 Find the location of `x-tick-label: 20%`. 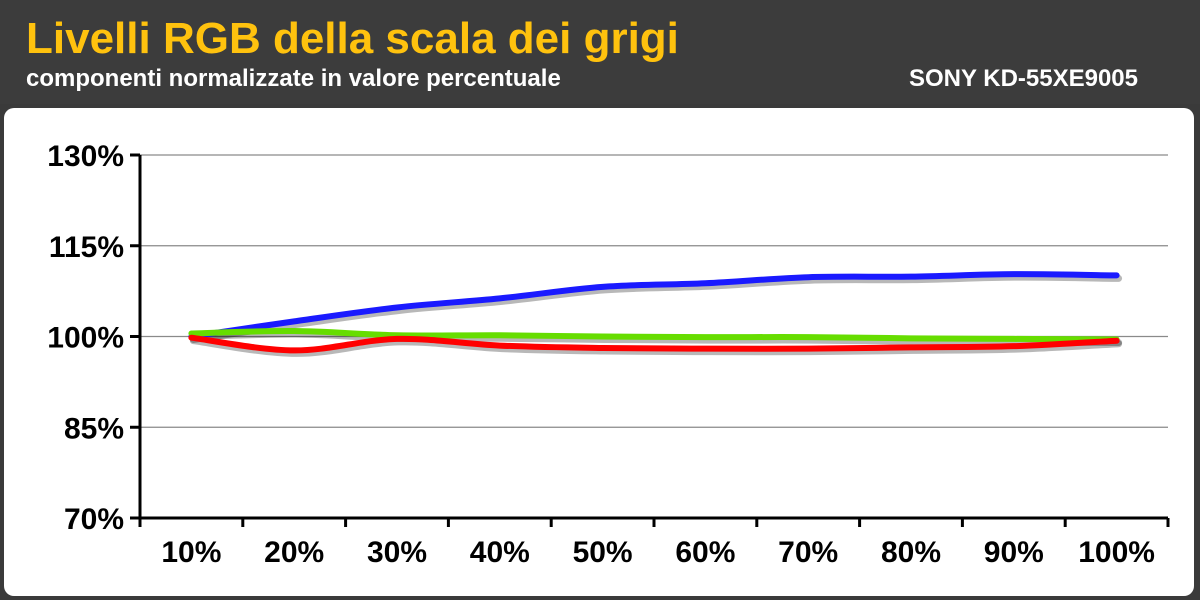

x-tick-label: 20% is located at coordinates (294, 552).